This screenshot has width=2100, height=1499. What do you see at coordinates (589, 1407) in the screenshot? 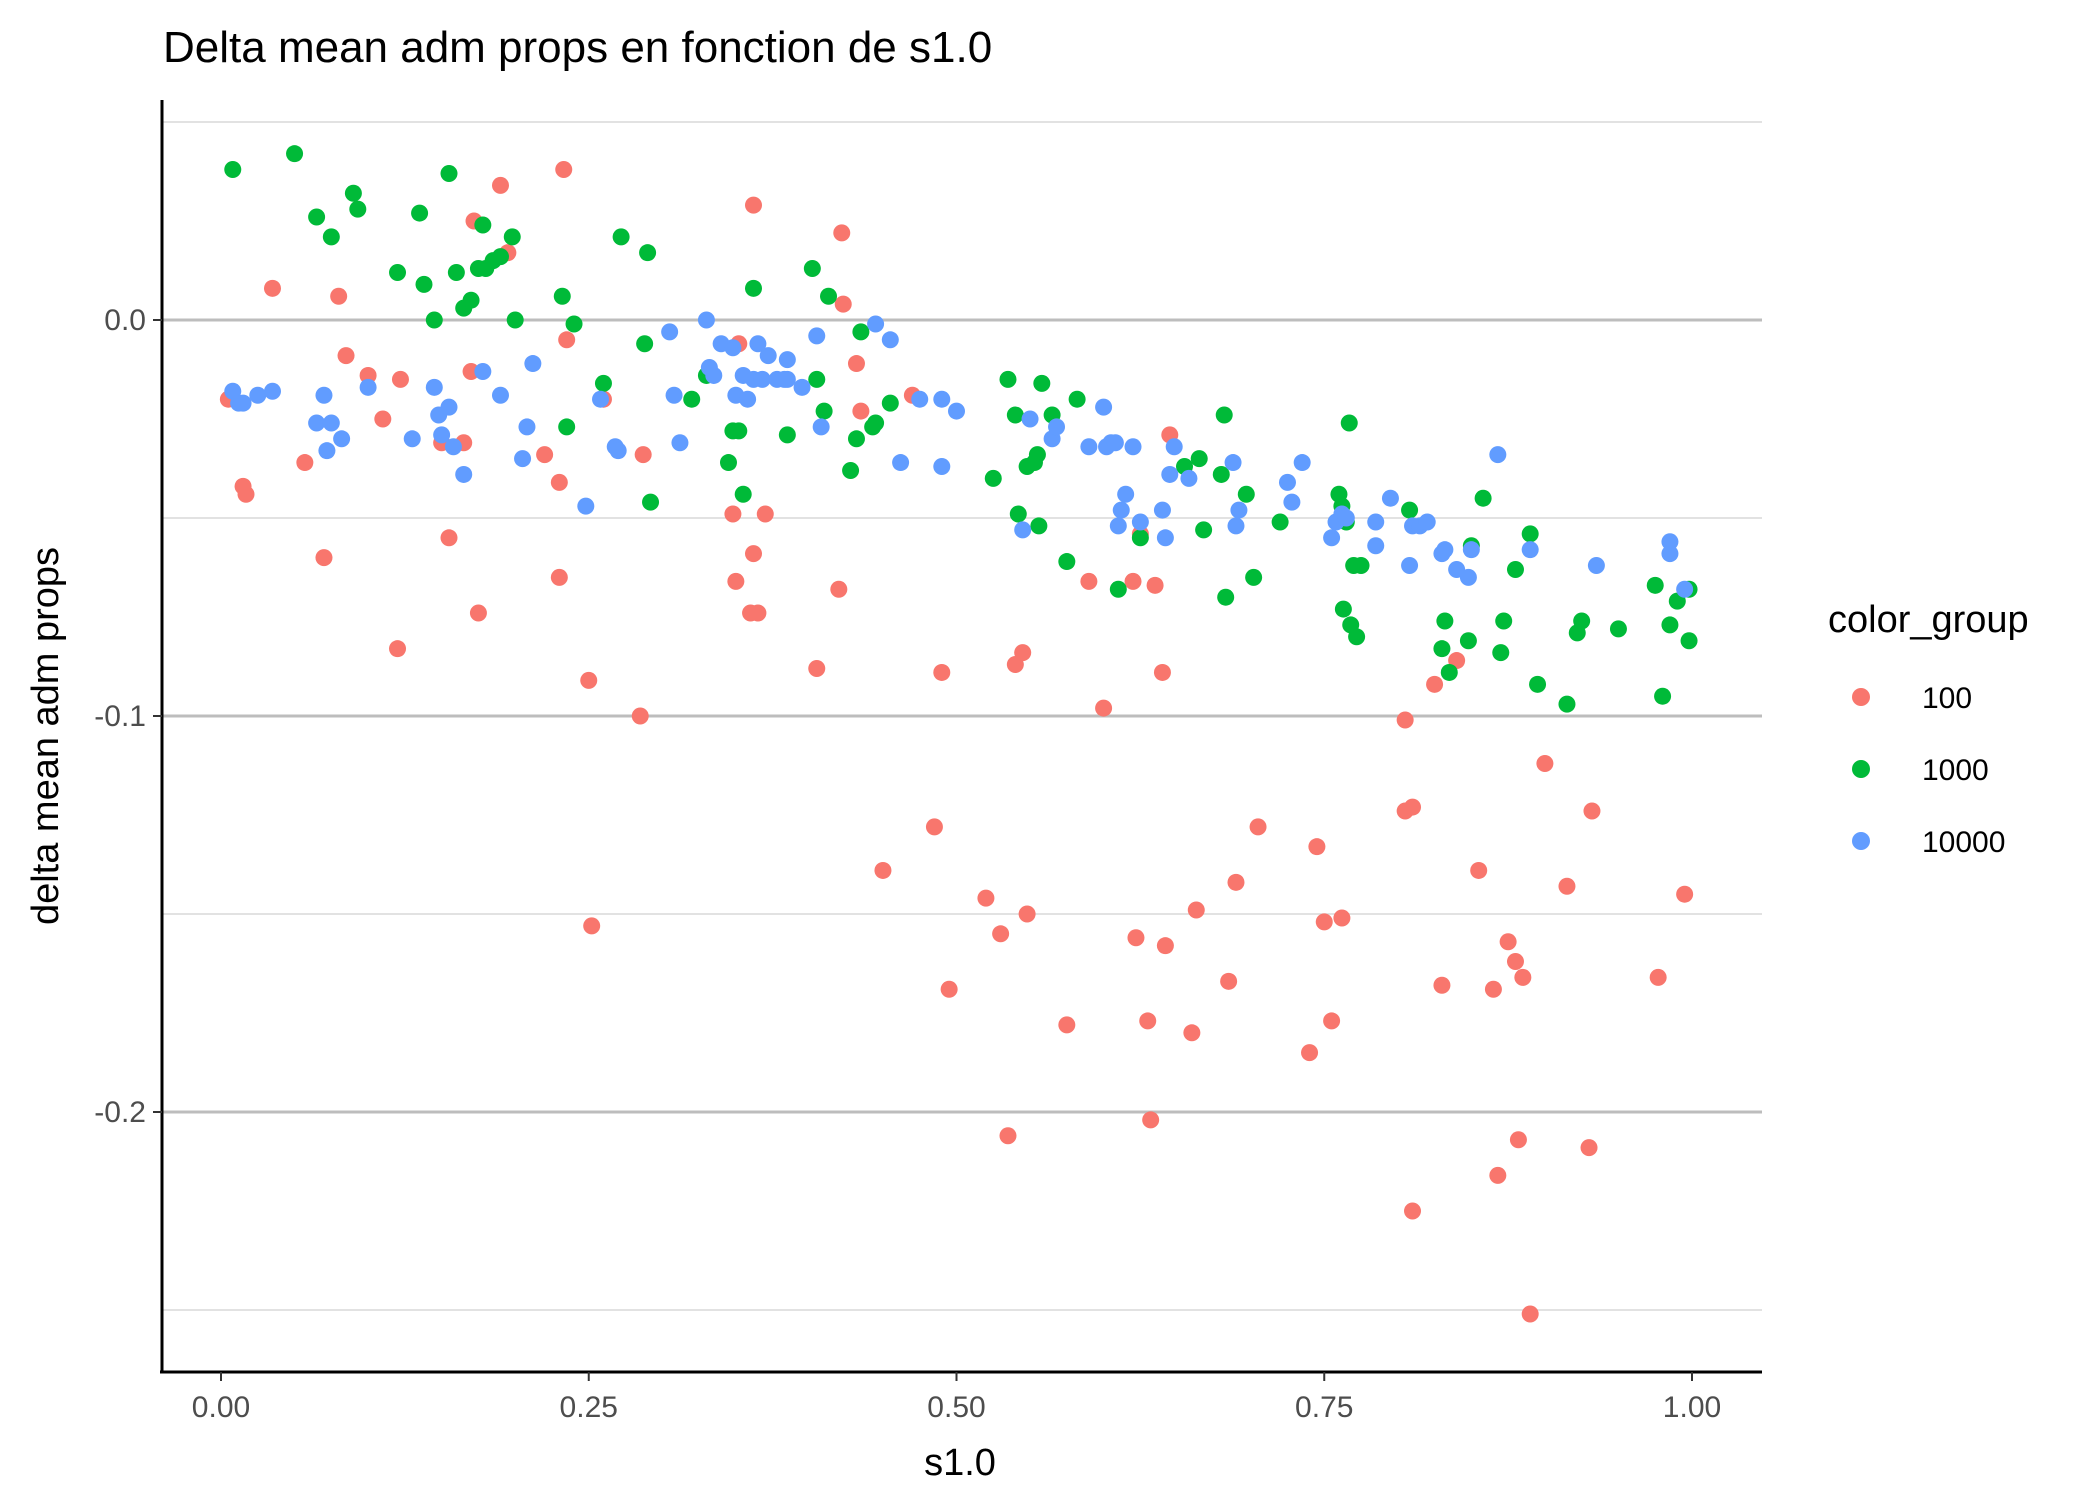
I see `x-tick-label: 0.25` at bounding box center [589, 1407].